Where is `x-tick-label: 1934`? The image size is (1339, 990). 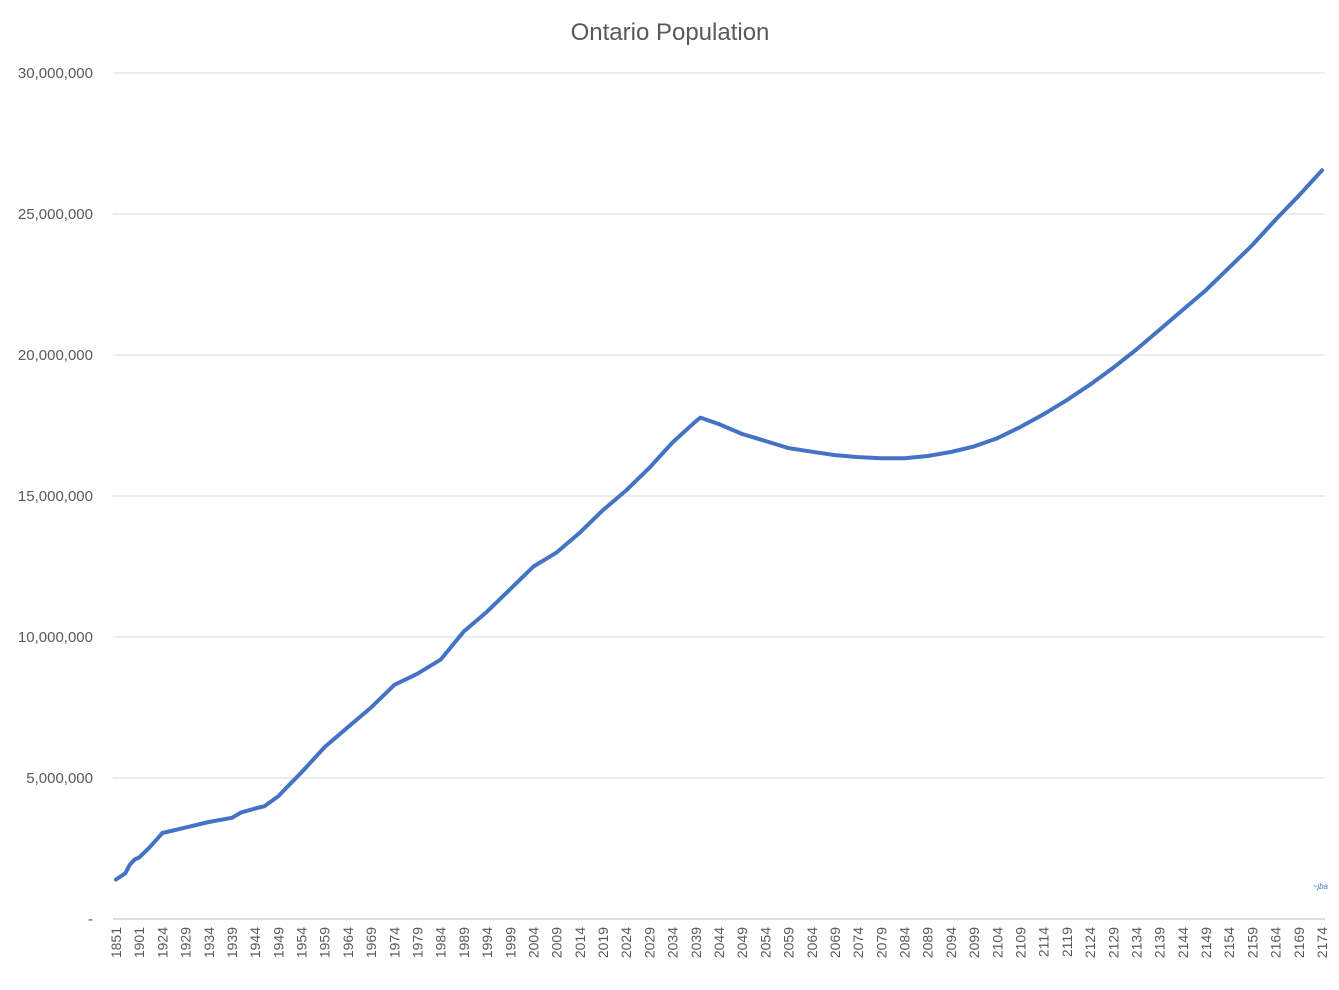 x-tick-label: 1934 is located at coordinates (209, 942).